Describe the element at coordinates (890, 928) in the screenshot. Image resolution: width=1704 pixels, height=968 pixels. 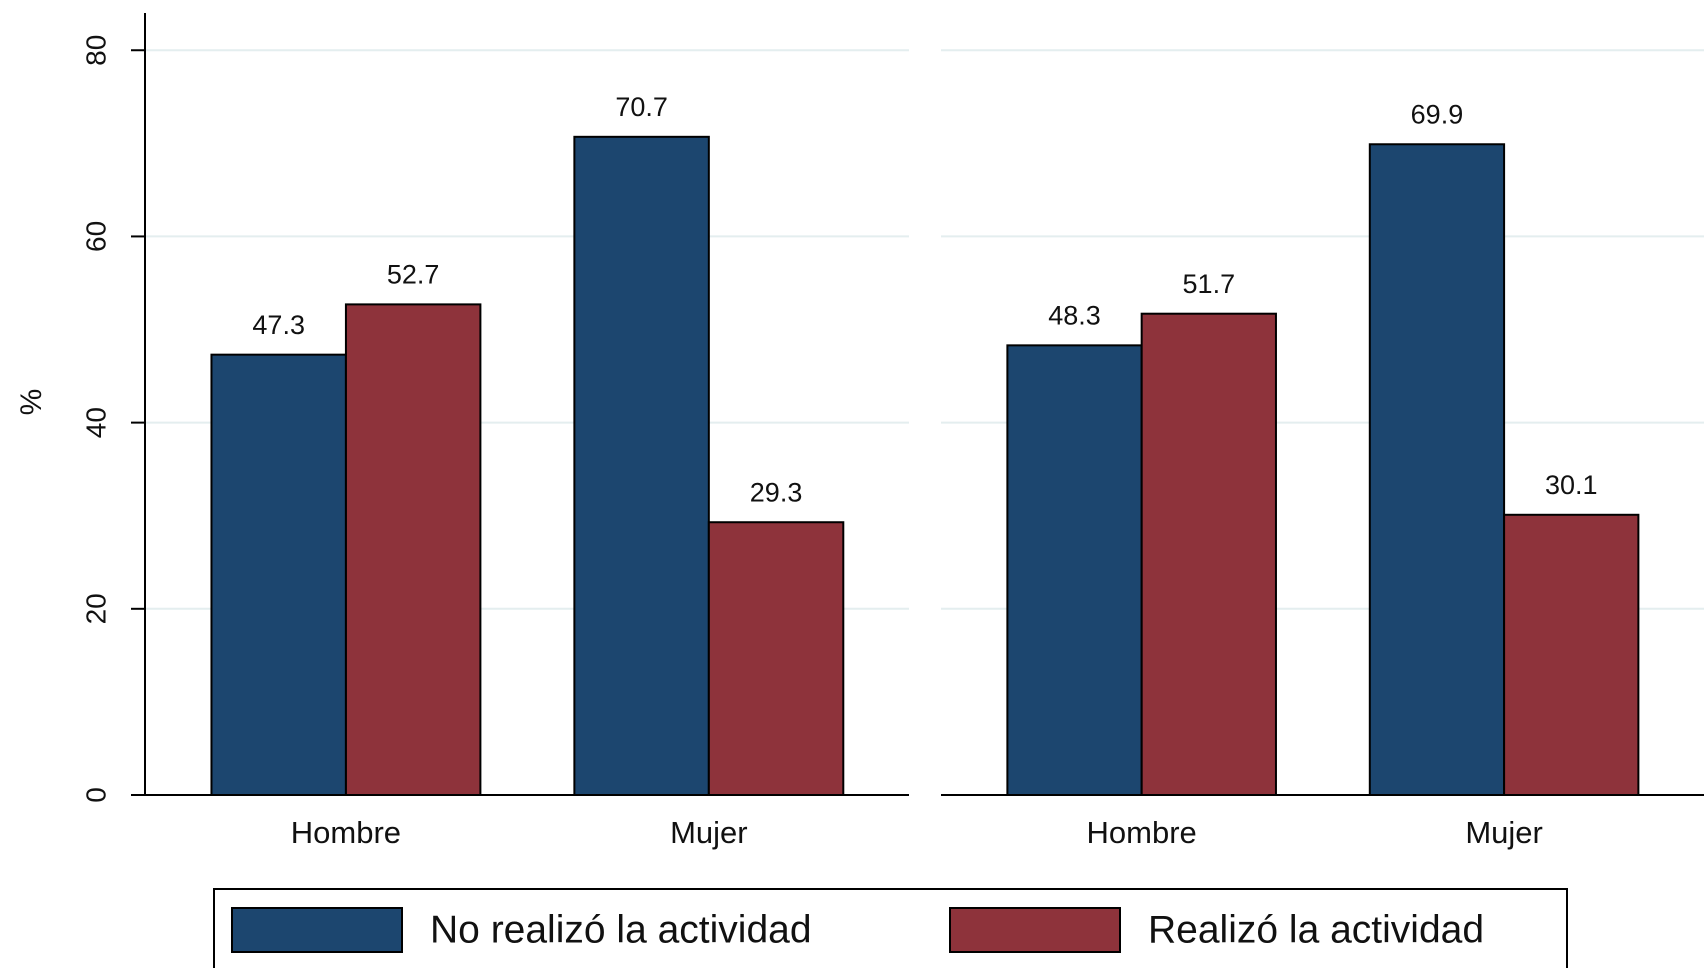
I see `legend-box` at that location.